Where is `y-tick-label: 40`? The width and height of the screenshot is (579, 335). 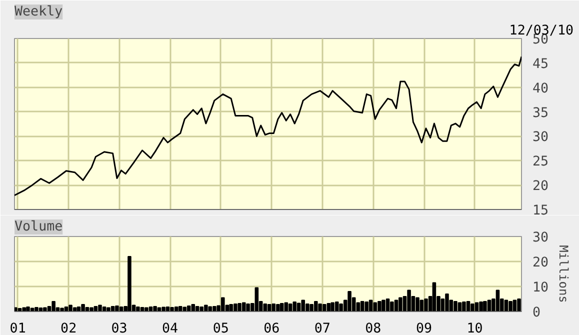
y-tick-label: 40 is located at coordinates (540, 88).